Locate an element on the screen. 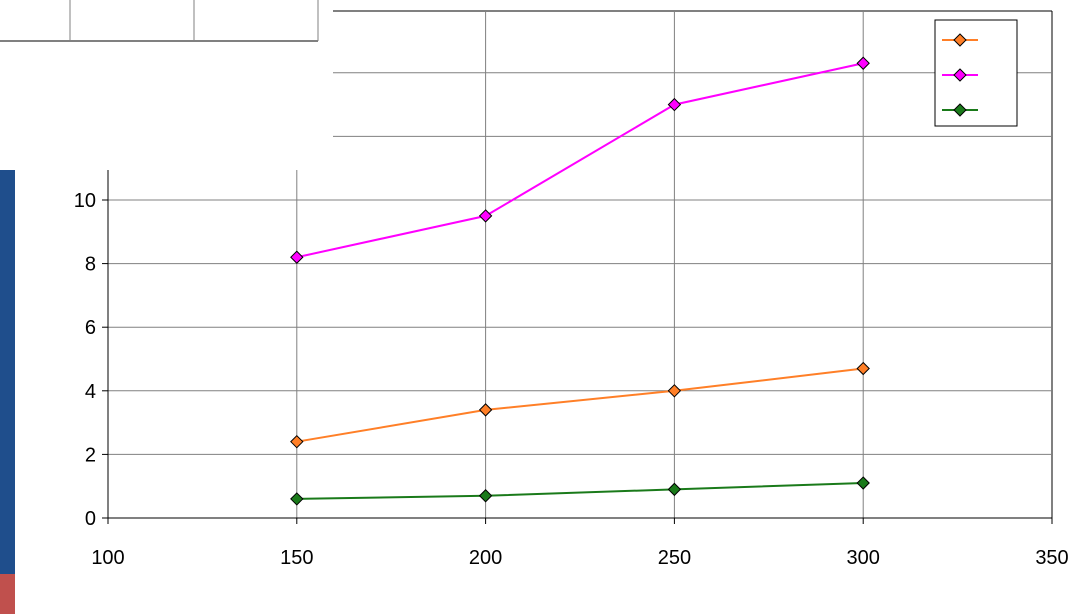 Image resolution: width=1079 pixels, height=614 pixels. x-tick-label: 150 is located at coordinates (296, 558).